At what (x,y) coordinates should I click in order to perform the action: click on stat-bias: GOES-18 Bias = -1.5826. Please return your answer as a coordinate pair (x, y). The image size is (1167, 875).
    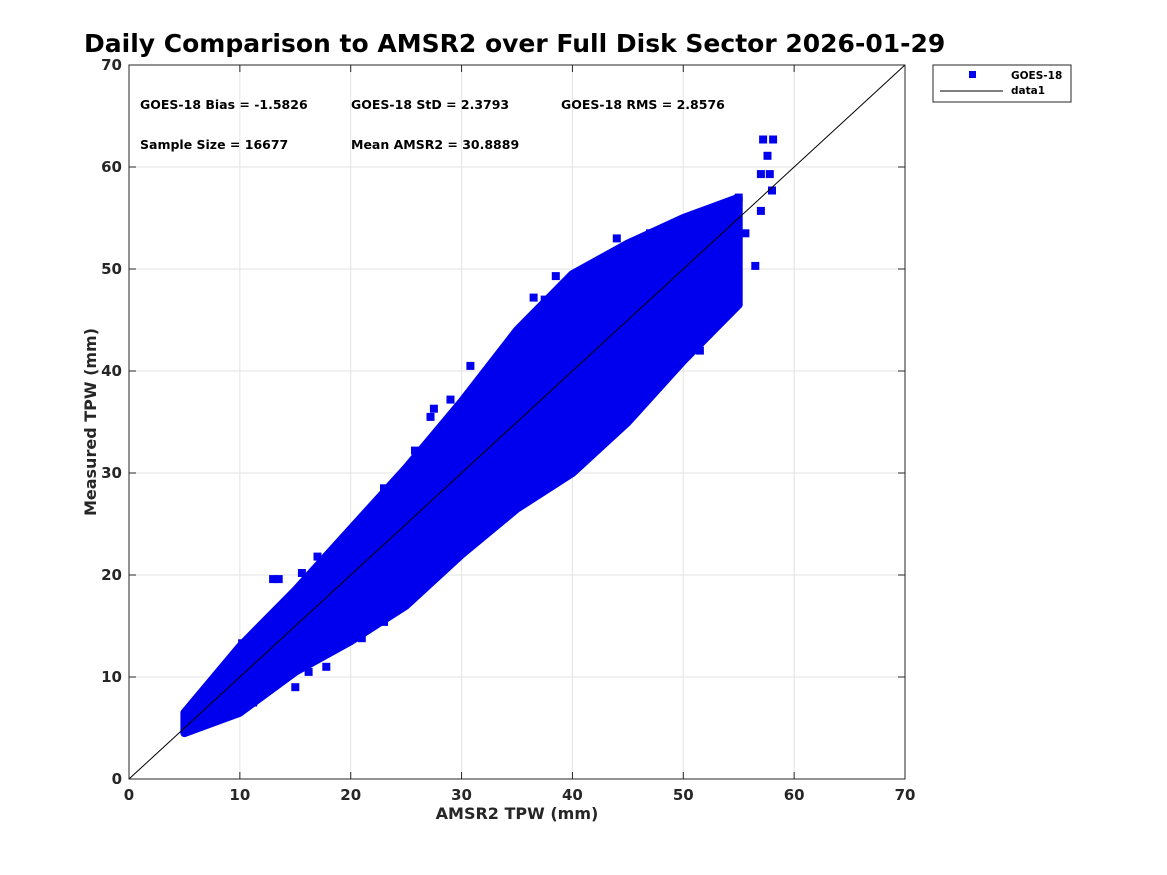
    Looking at the image, I should click on (224, 104).